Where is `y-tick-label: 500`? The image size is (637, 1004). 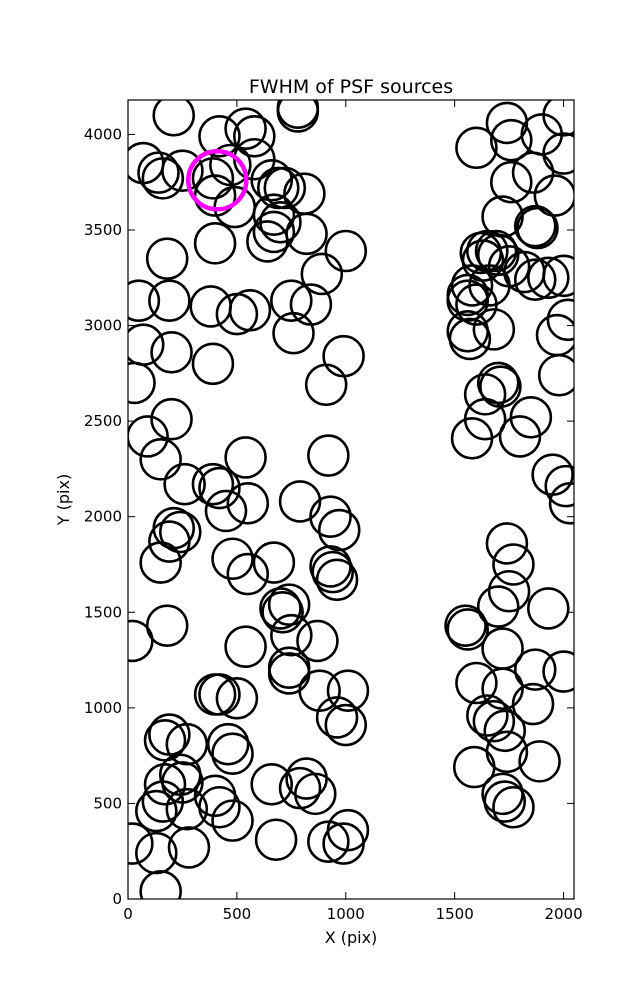 y-tick-label: 500 is located at coordinates (107, 803).